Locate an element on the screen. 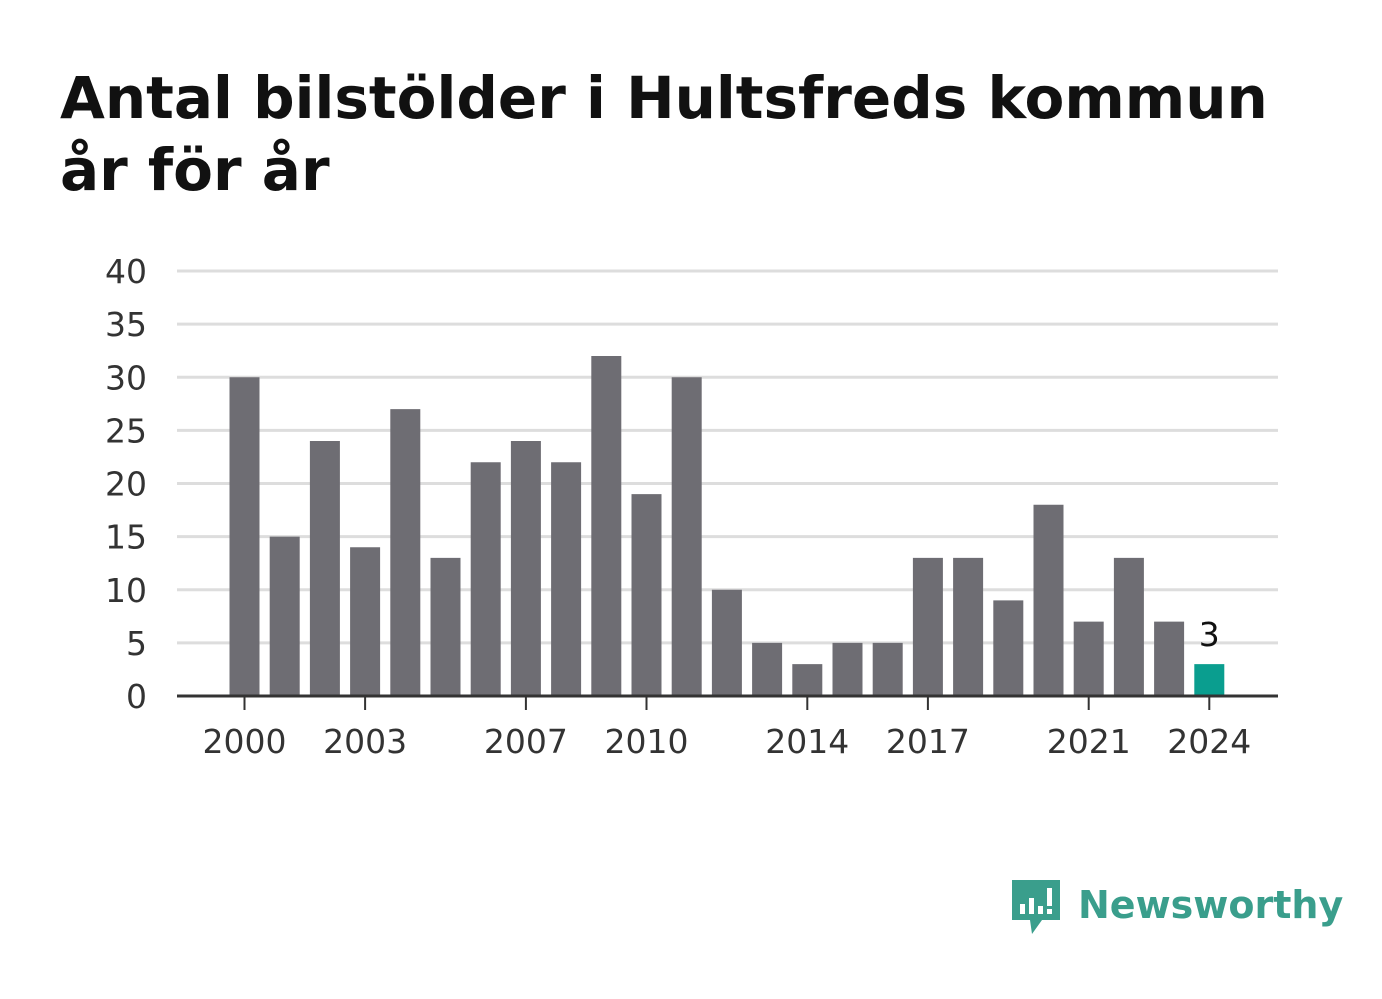 This screenshot has width=1382, height=999. bar-2009 is located at coordinates (606, 526).